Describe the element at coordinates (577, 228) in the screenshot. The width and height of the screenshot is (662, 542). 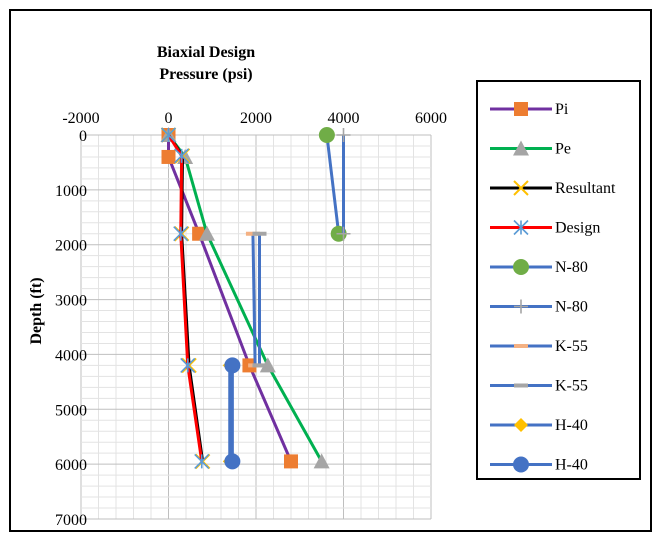
I see `legend-label: Design` at that location.